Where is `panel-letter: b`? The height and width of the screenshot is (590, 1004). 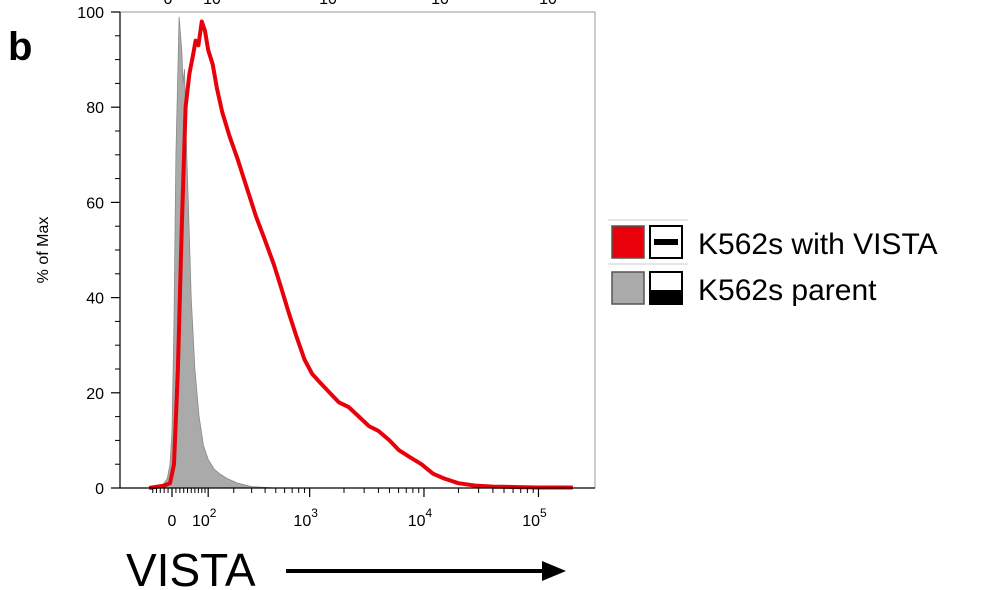 panel-letter: b is located at coordinates (20, 47).